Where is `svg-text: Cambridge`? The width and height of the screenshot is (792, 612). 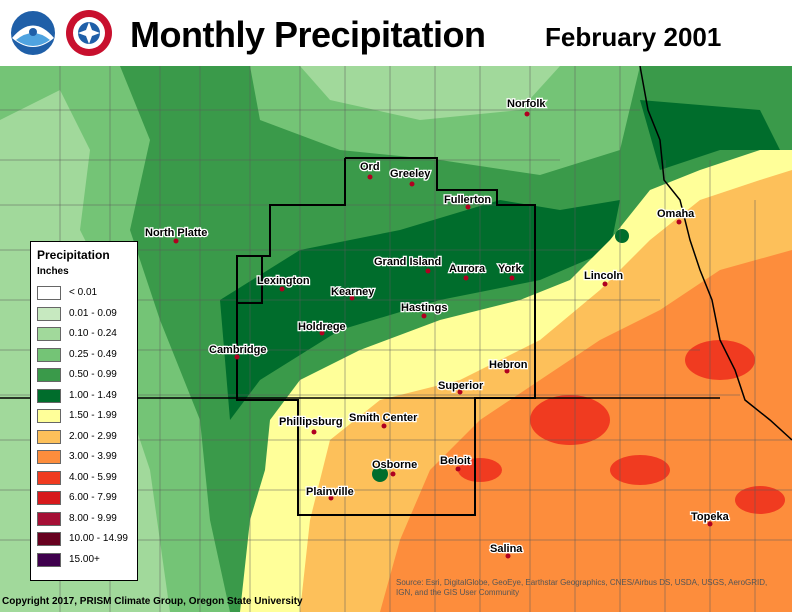
svg-text: Cambridge is located at coordinates (237, 350).